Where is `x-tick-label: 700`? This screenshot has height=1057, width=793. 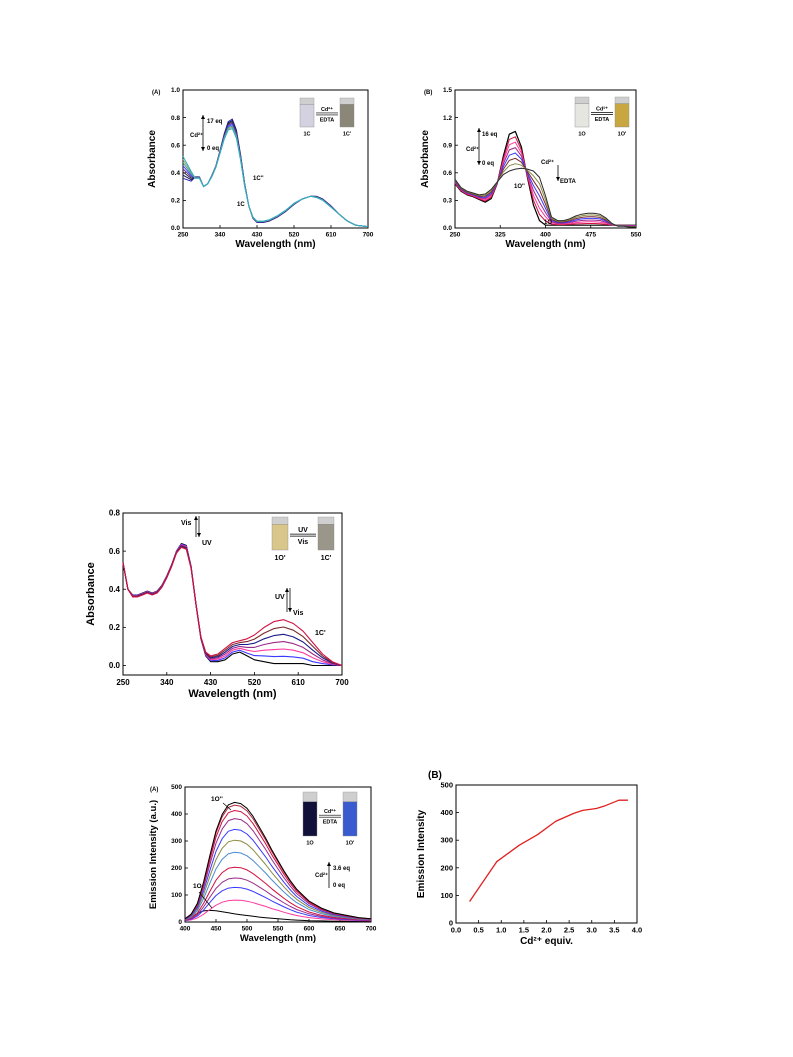
x-tick-label: 700 is located at coordinates (368, 235).